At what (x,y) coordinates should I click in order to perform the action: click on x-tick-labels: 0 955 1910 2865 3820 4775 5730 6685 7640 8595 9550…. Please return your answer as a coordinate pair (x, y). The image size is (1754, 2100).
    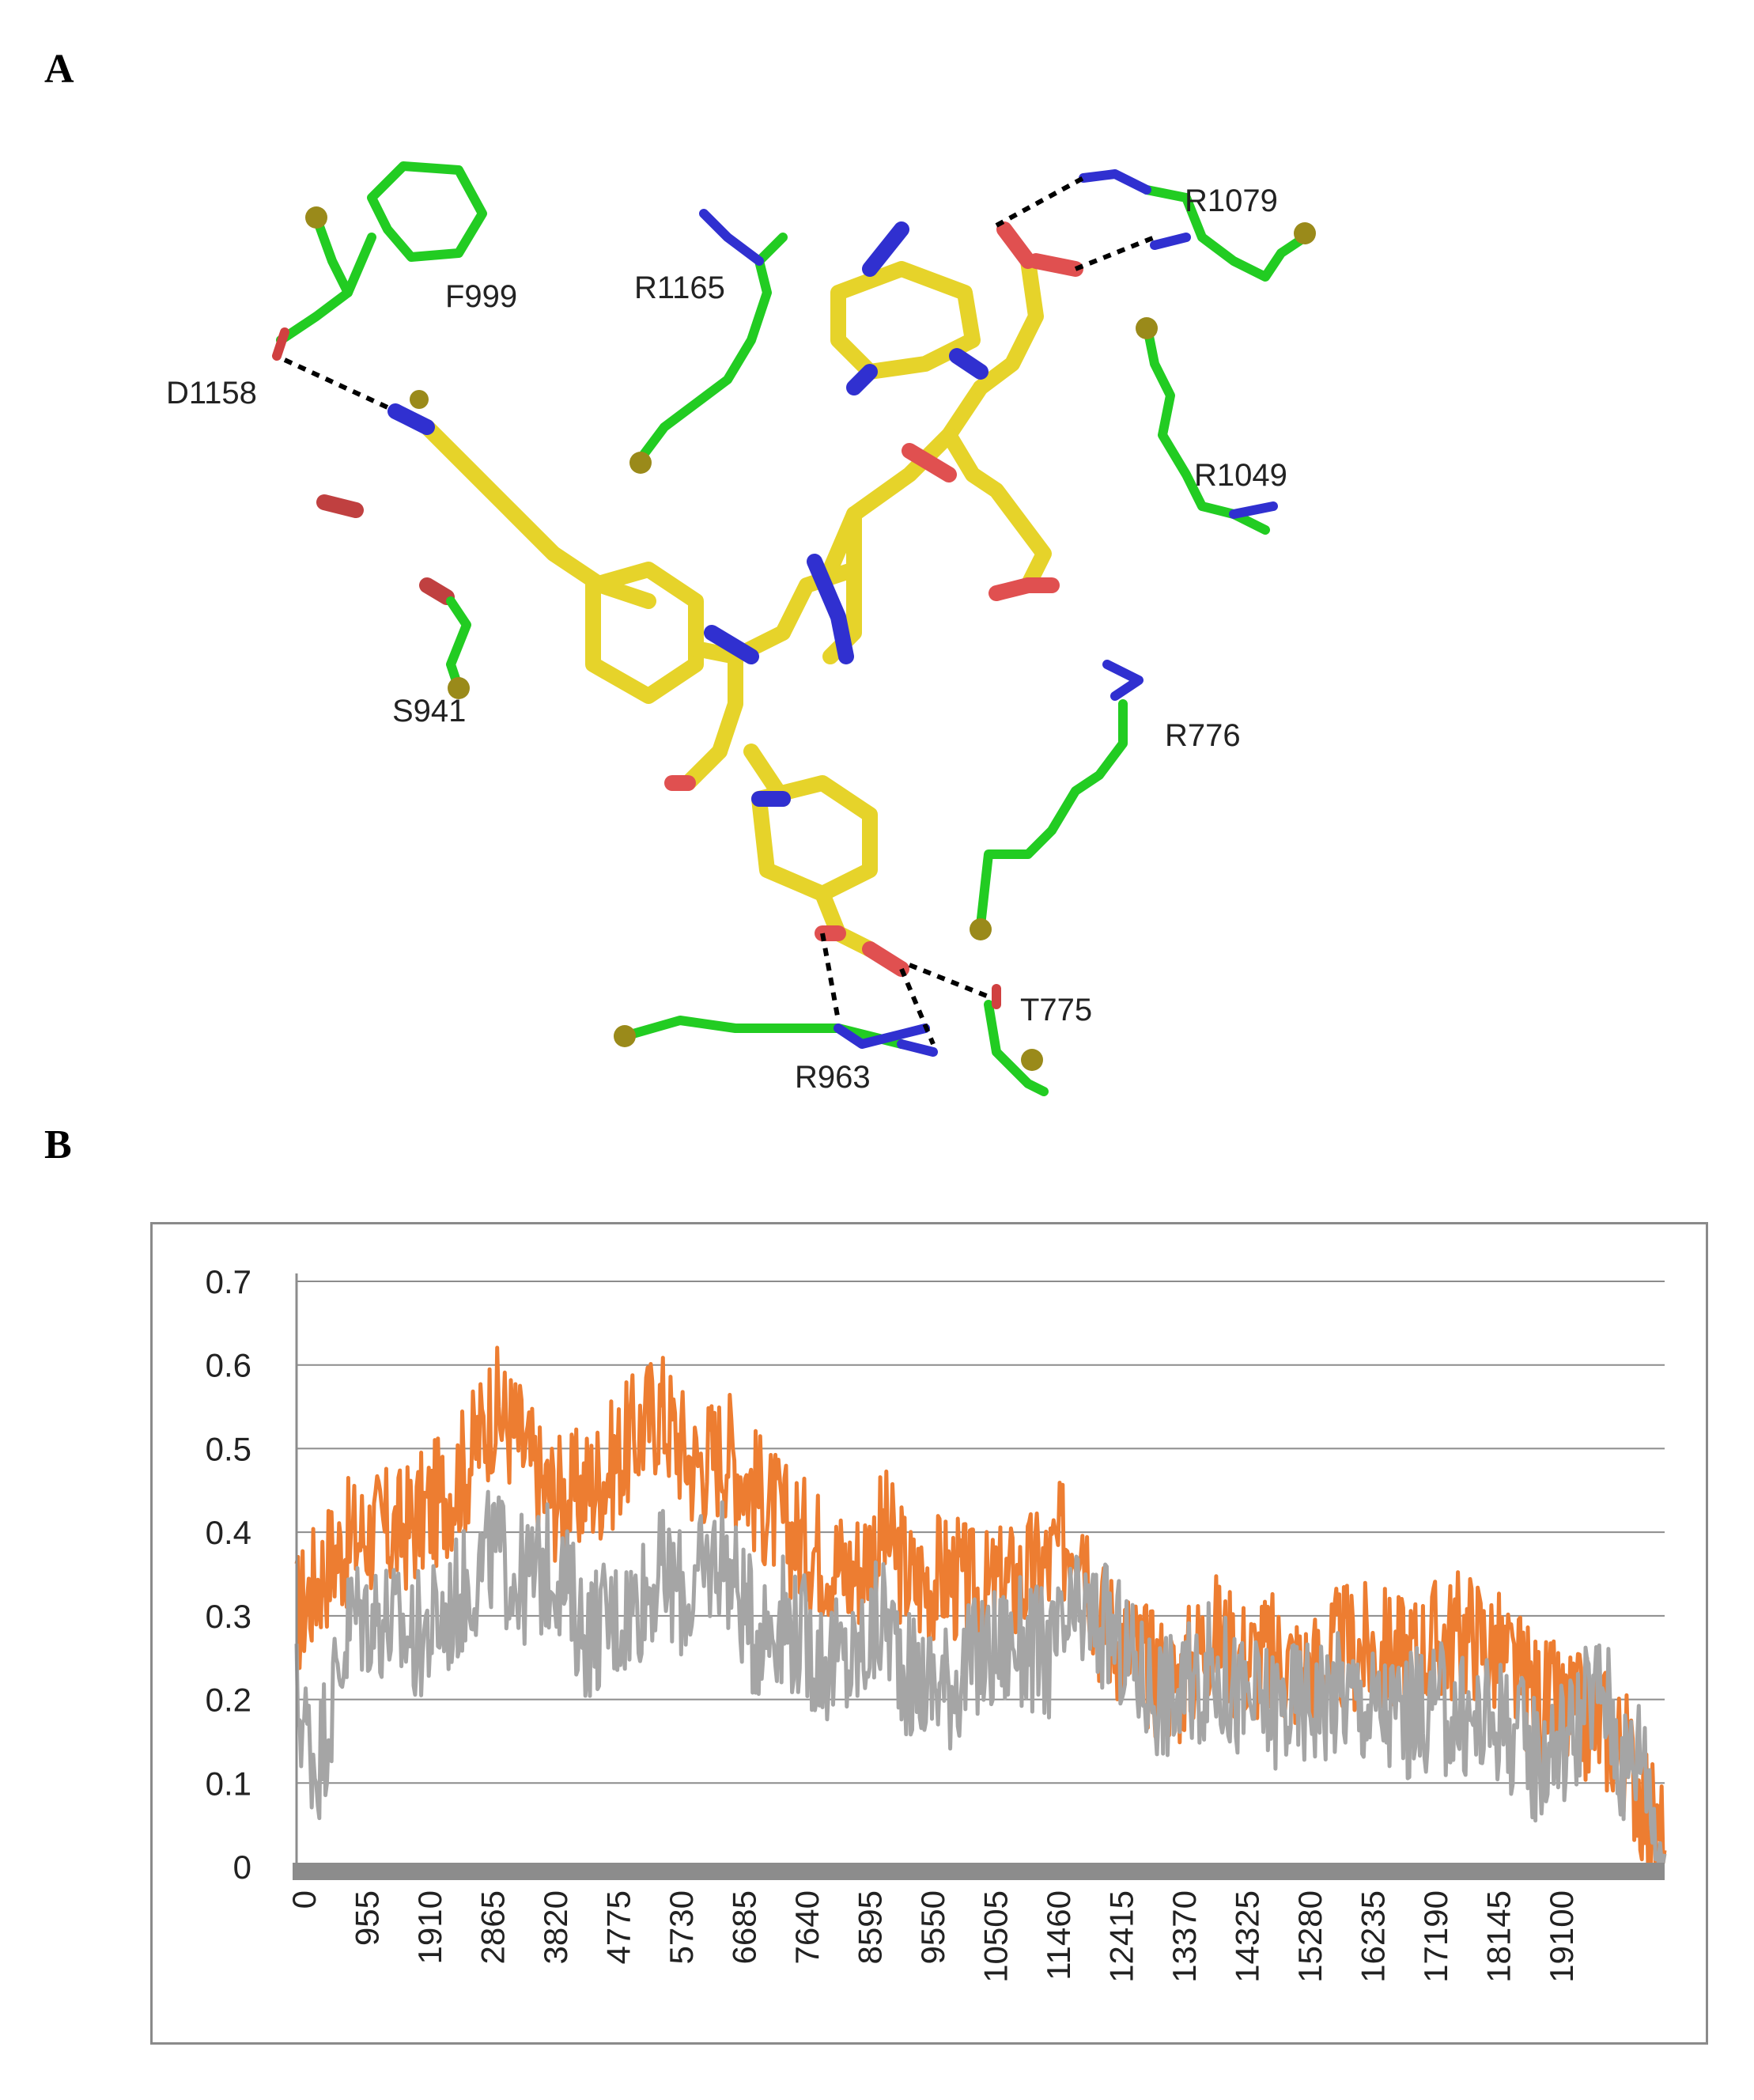
    Looking at the image, I should click on (932, 1936).